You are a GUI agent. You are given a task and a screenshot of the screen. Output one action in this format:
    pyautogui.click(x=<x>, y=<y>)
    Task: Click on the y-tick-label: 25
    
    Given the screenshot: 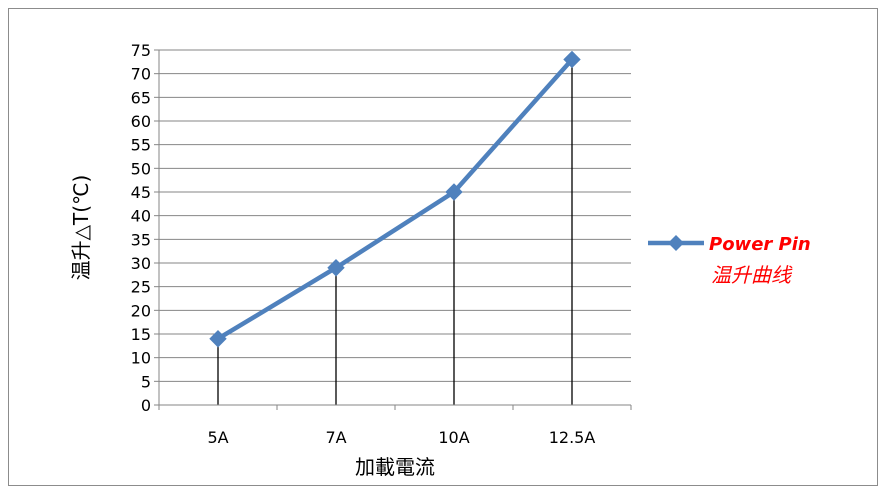 What is the action you would take?
    pyautogui.click(x=141, y=287)
    